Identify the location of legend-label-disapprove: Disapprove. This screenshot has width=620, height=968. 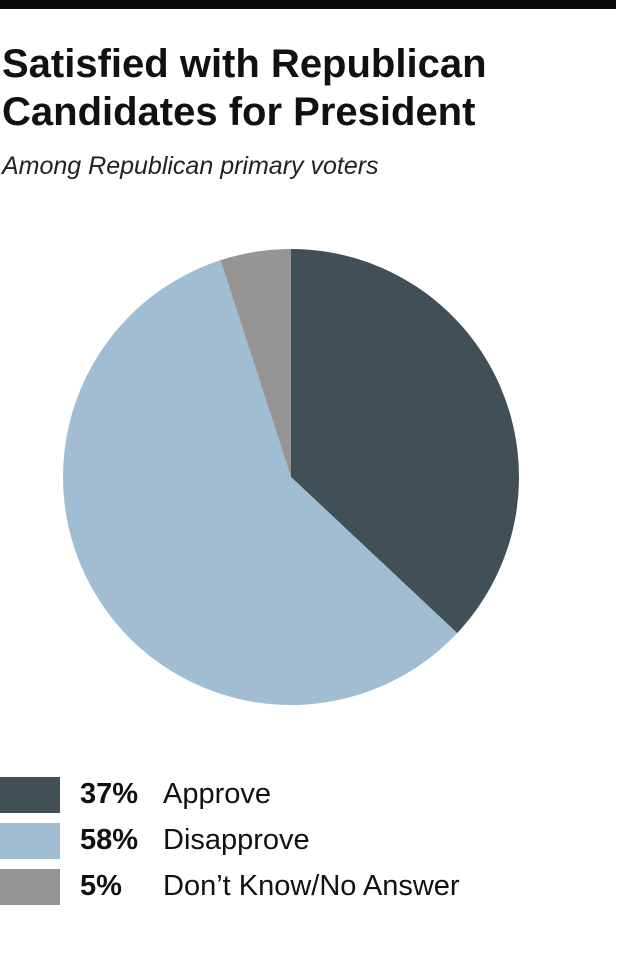
(236, 840).